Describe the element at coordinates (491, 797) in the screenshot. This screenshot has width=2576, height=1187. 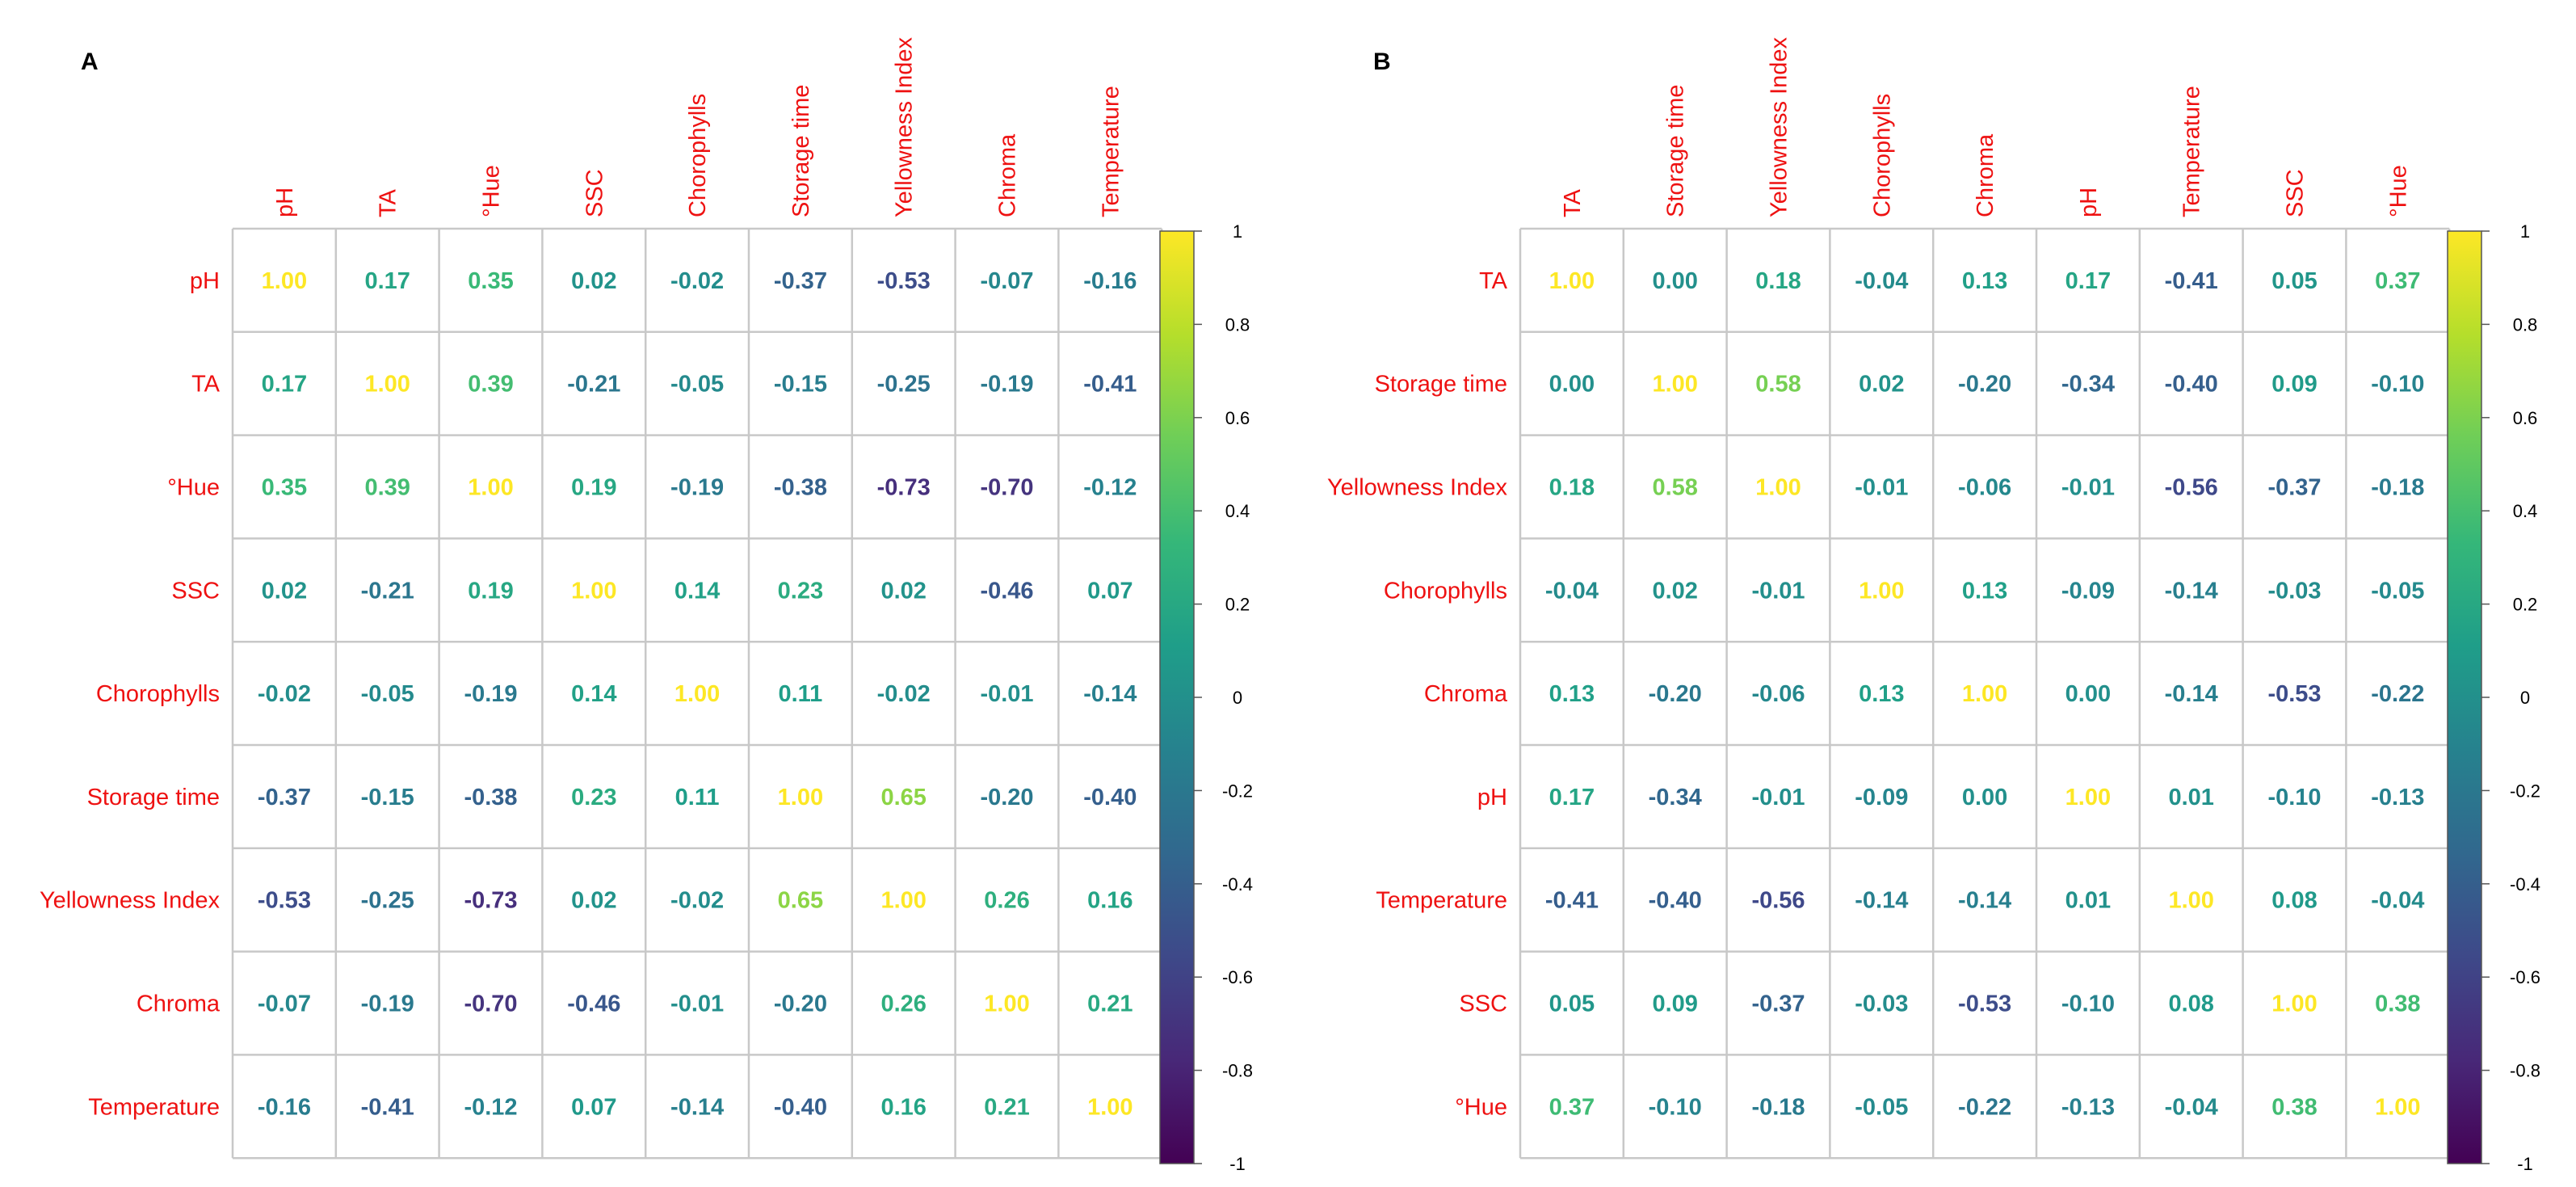
I see `cell-value-r5-c2: -0.38` at that location.